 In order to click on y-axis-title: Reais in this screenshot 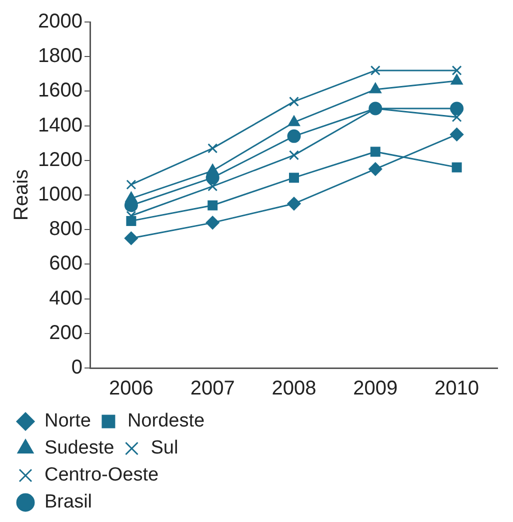, I will do `click(21, 195)`.